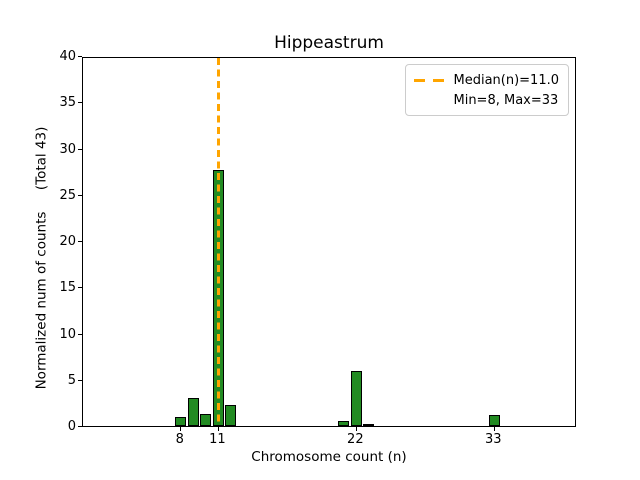  Describe the element at coordinates (67, 56) in the screenshot. I see `y-tick-label: 40` at that location.